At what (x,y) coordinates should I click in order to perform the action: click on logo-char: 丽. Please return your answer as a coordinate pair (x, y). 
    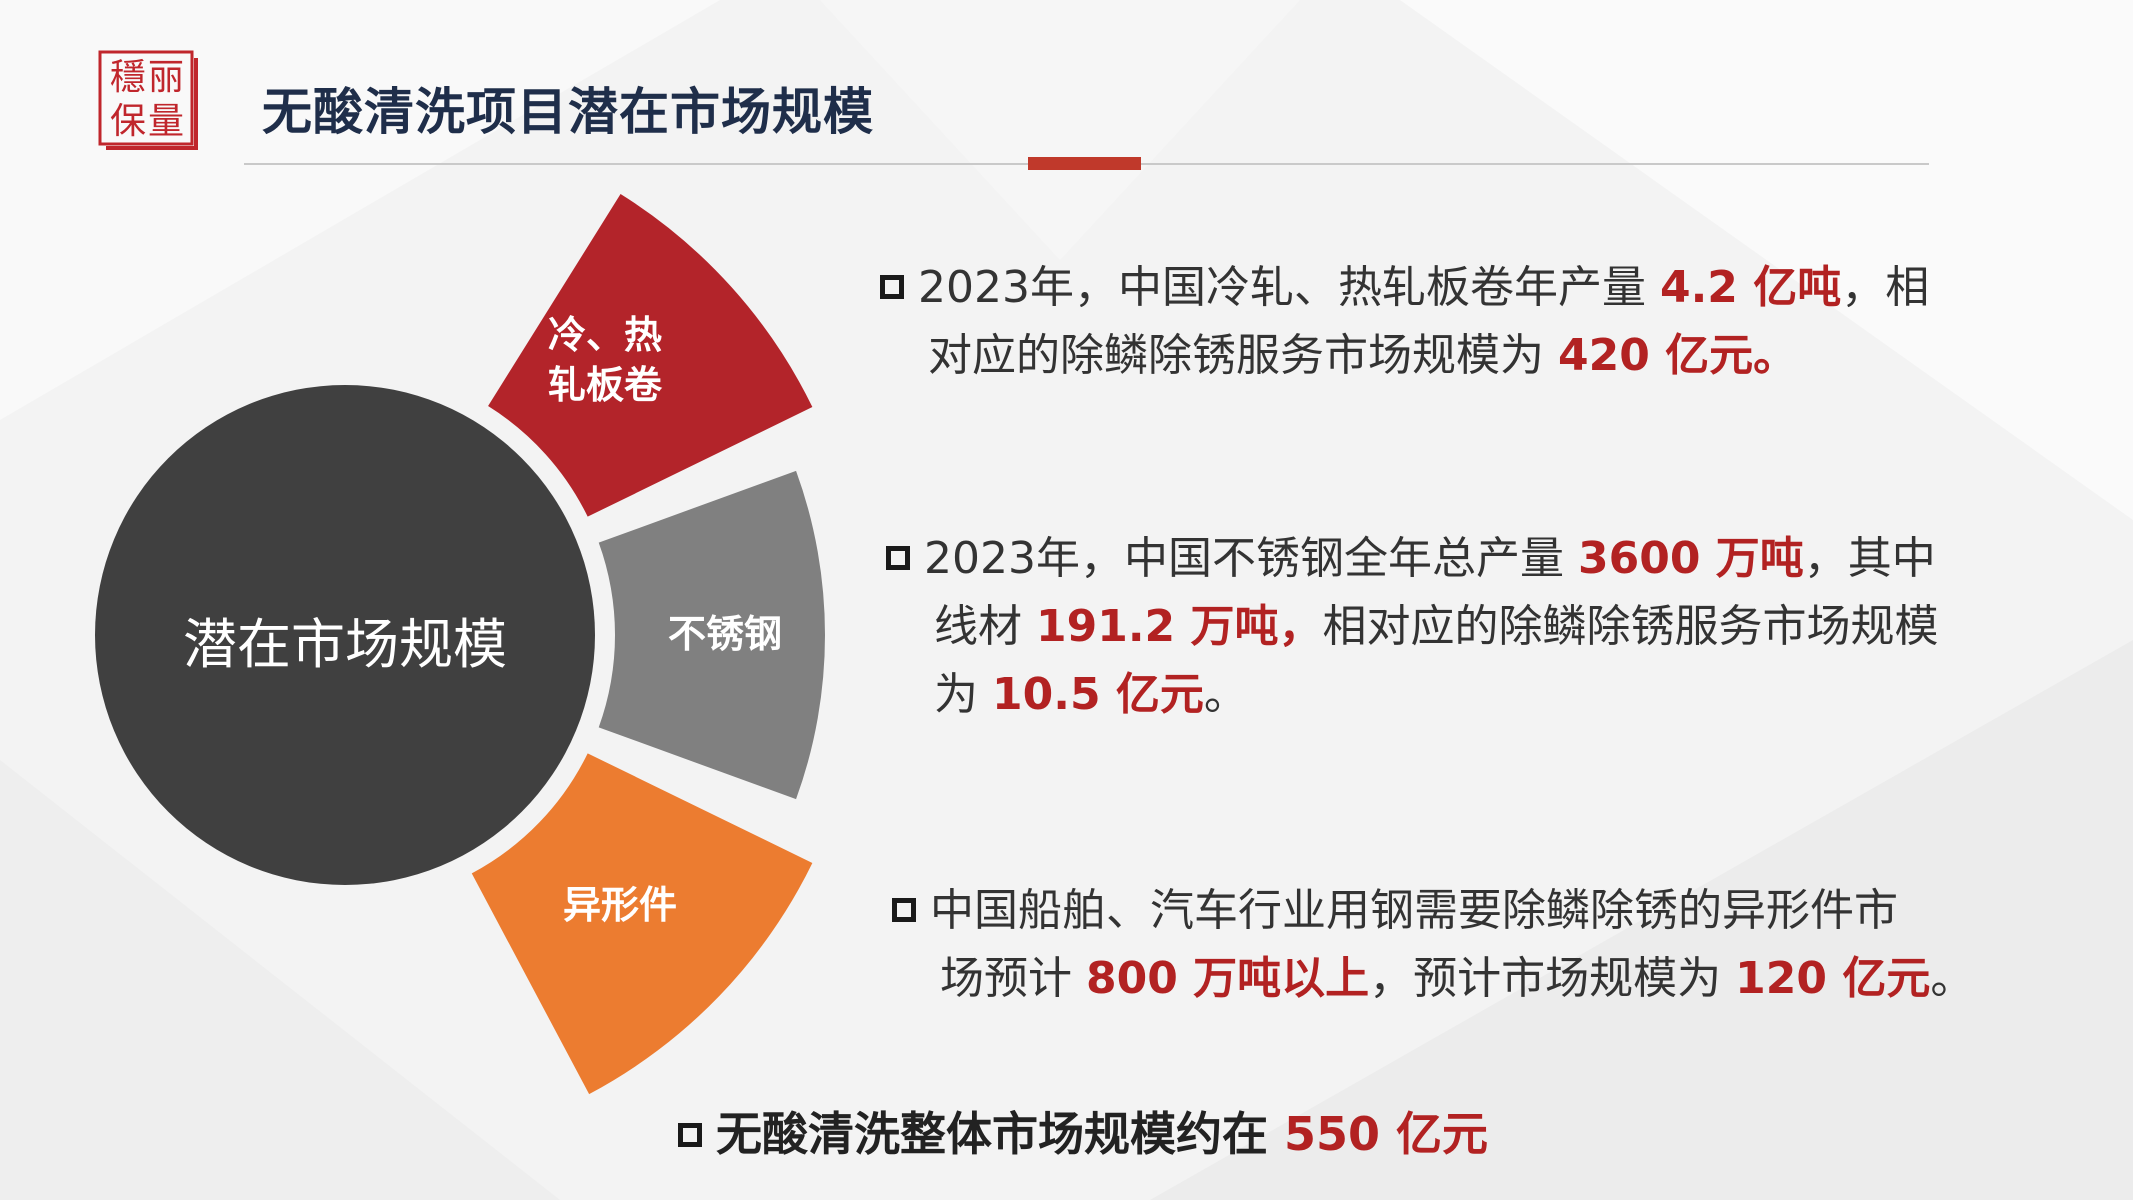
    Looking at the image, I should click on (167, 77).